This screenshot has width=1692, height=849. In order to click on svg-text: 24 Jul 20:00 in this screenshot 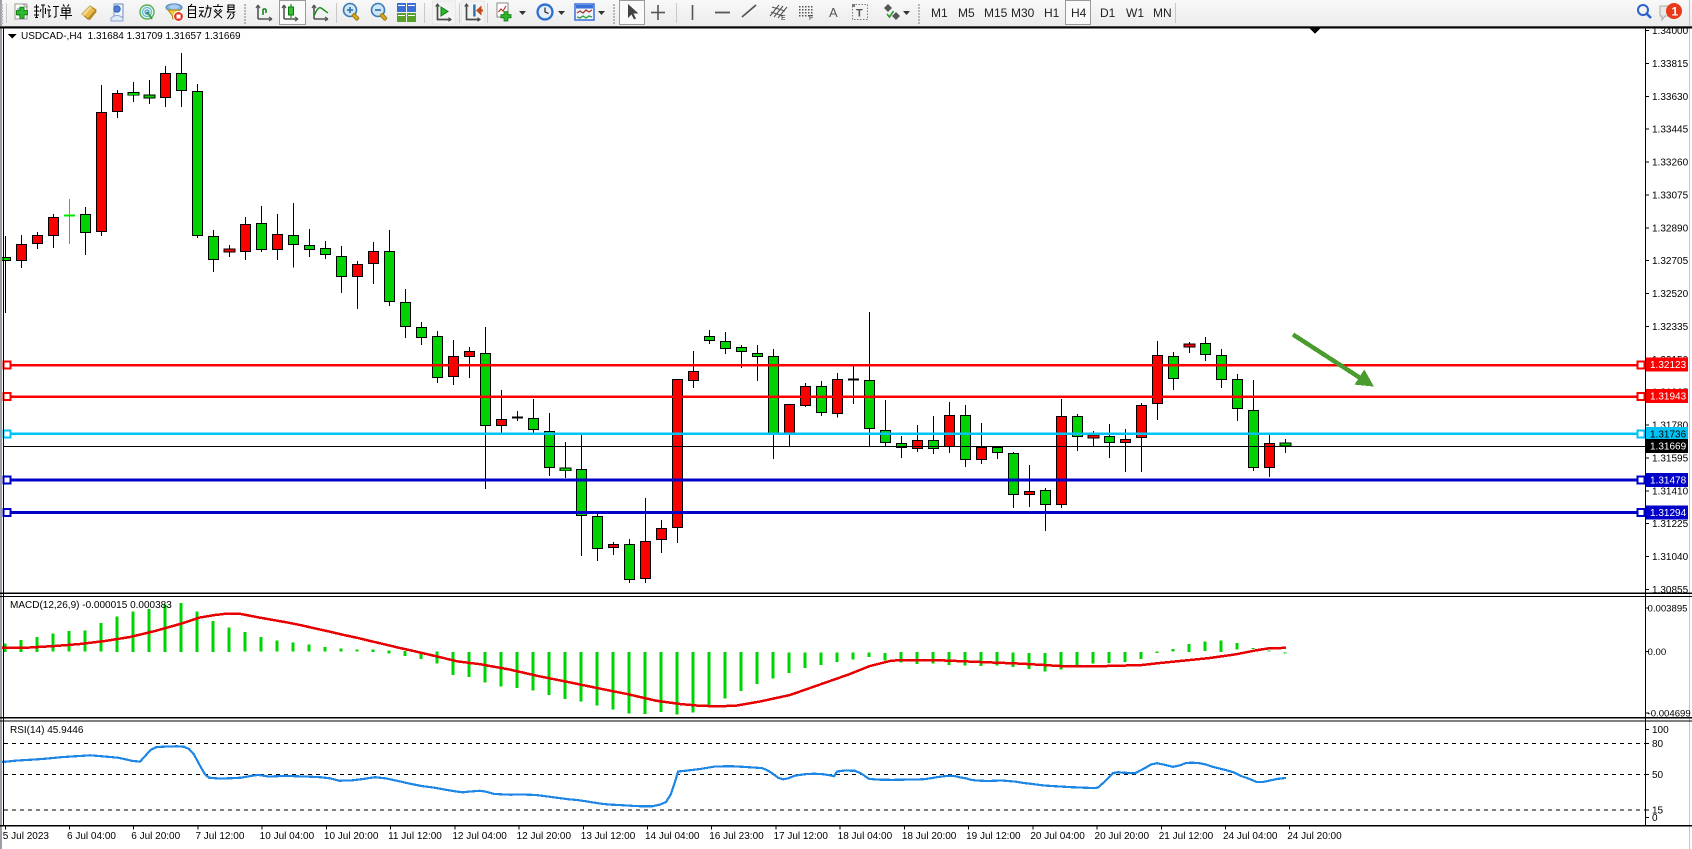, I will do `click(1314, 836)`.